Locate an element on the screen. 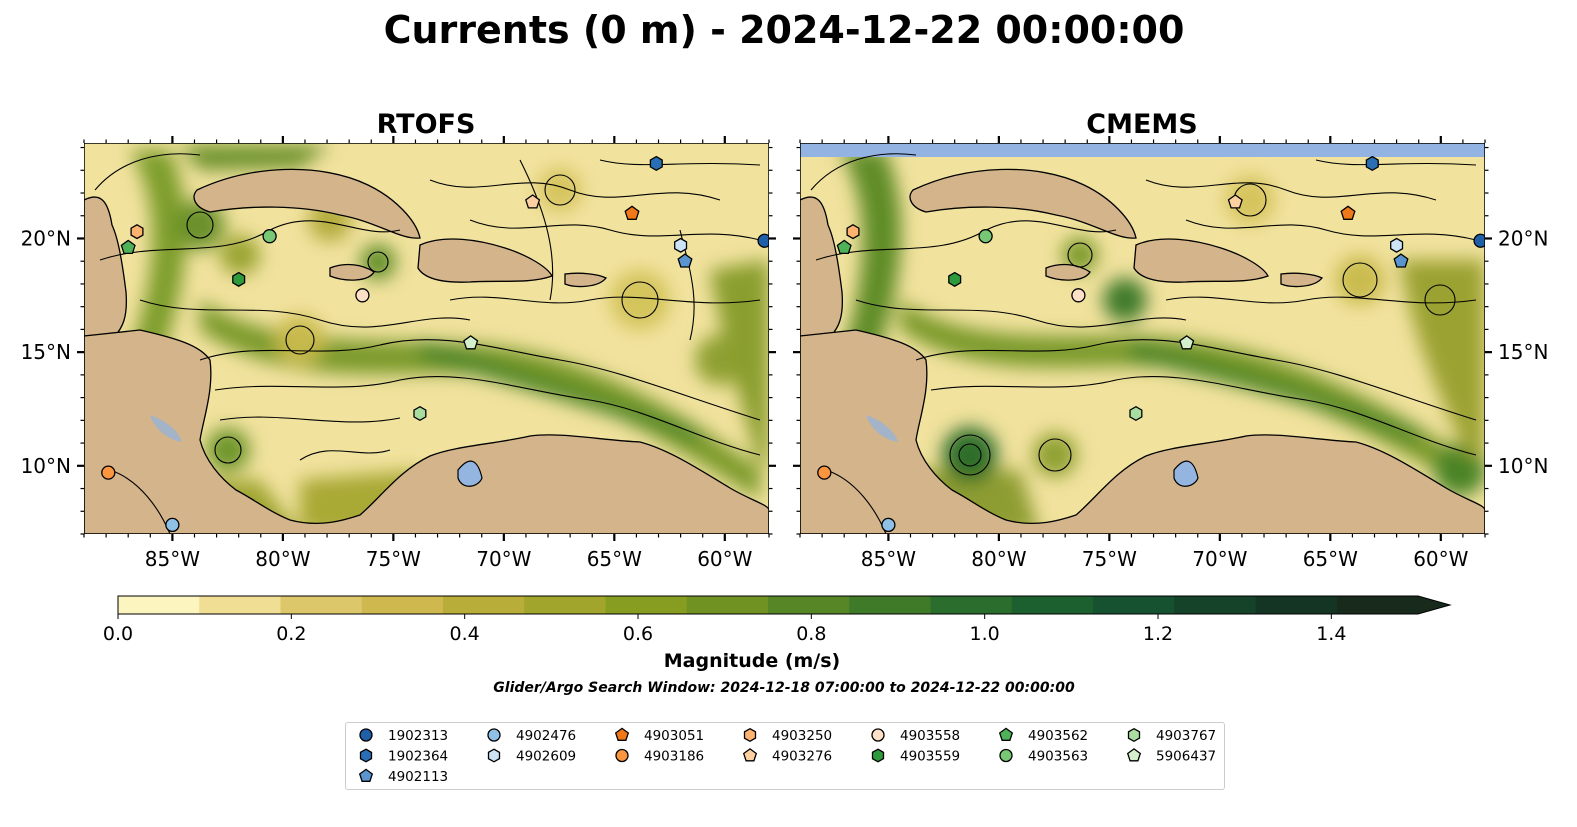 Image resolution: width=1577 pixels, height=827 pixels. colorbar-tick-label: 0.0 is located at coordinates (118, 634).